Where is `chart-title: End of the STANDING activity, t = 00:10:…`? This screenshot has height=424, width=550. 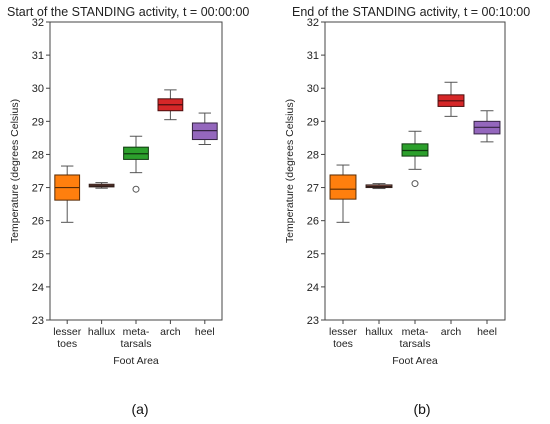
chart-title: End of the STANDING activity, t = 00:10:… is located at coordinates (411, 12).